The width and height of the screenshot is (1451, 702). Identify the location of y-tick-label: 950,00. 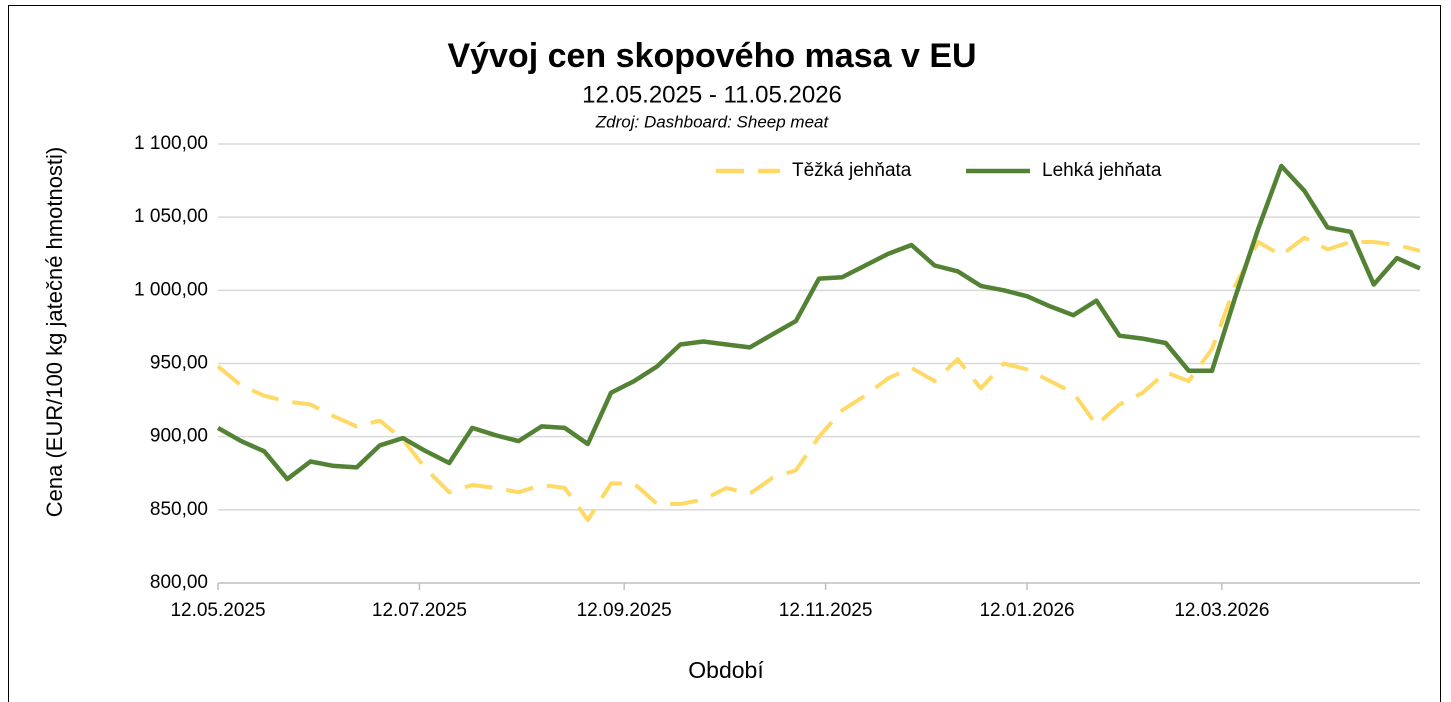
(179, 363).